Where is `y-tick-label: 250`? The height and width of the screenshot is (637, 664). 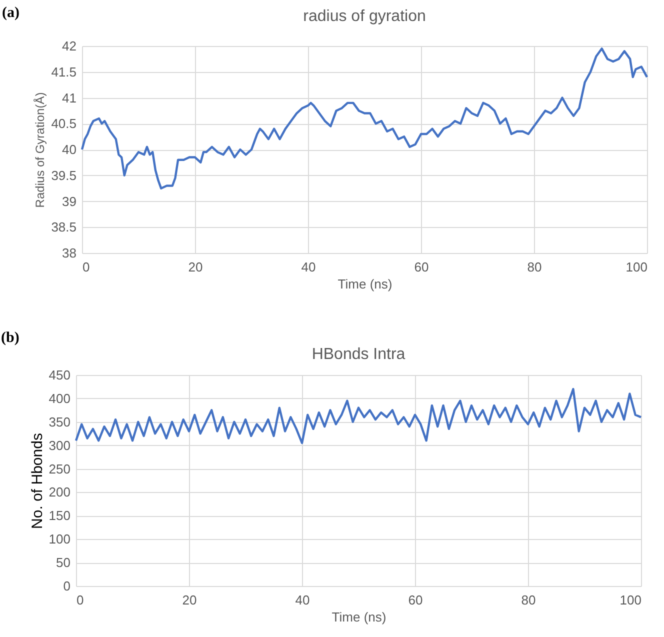 y-tick-label: 250 is located at coordinates (59, 468).